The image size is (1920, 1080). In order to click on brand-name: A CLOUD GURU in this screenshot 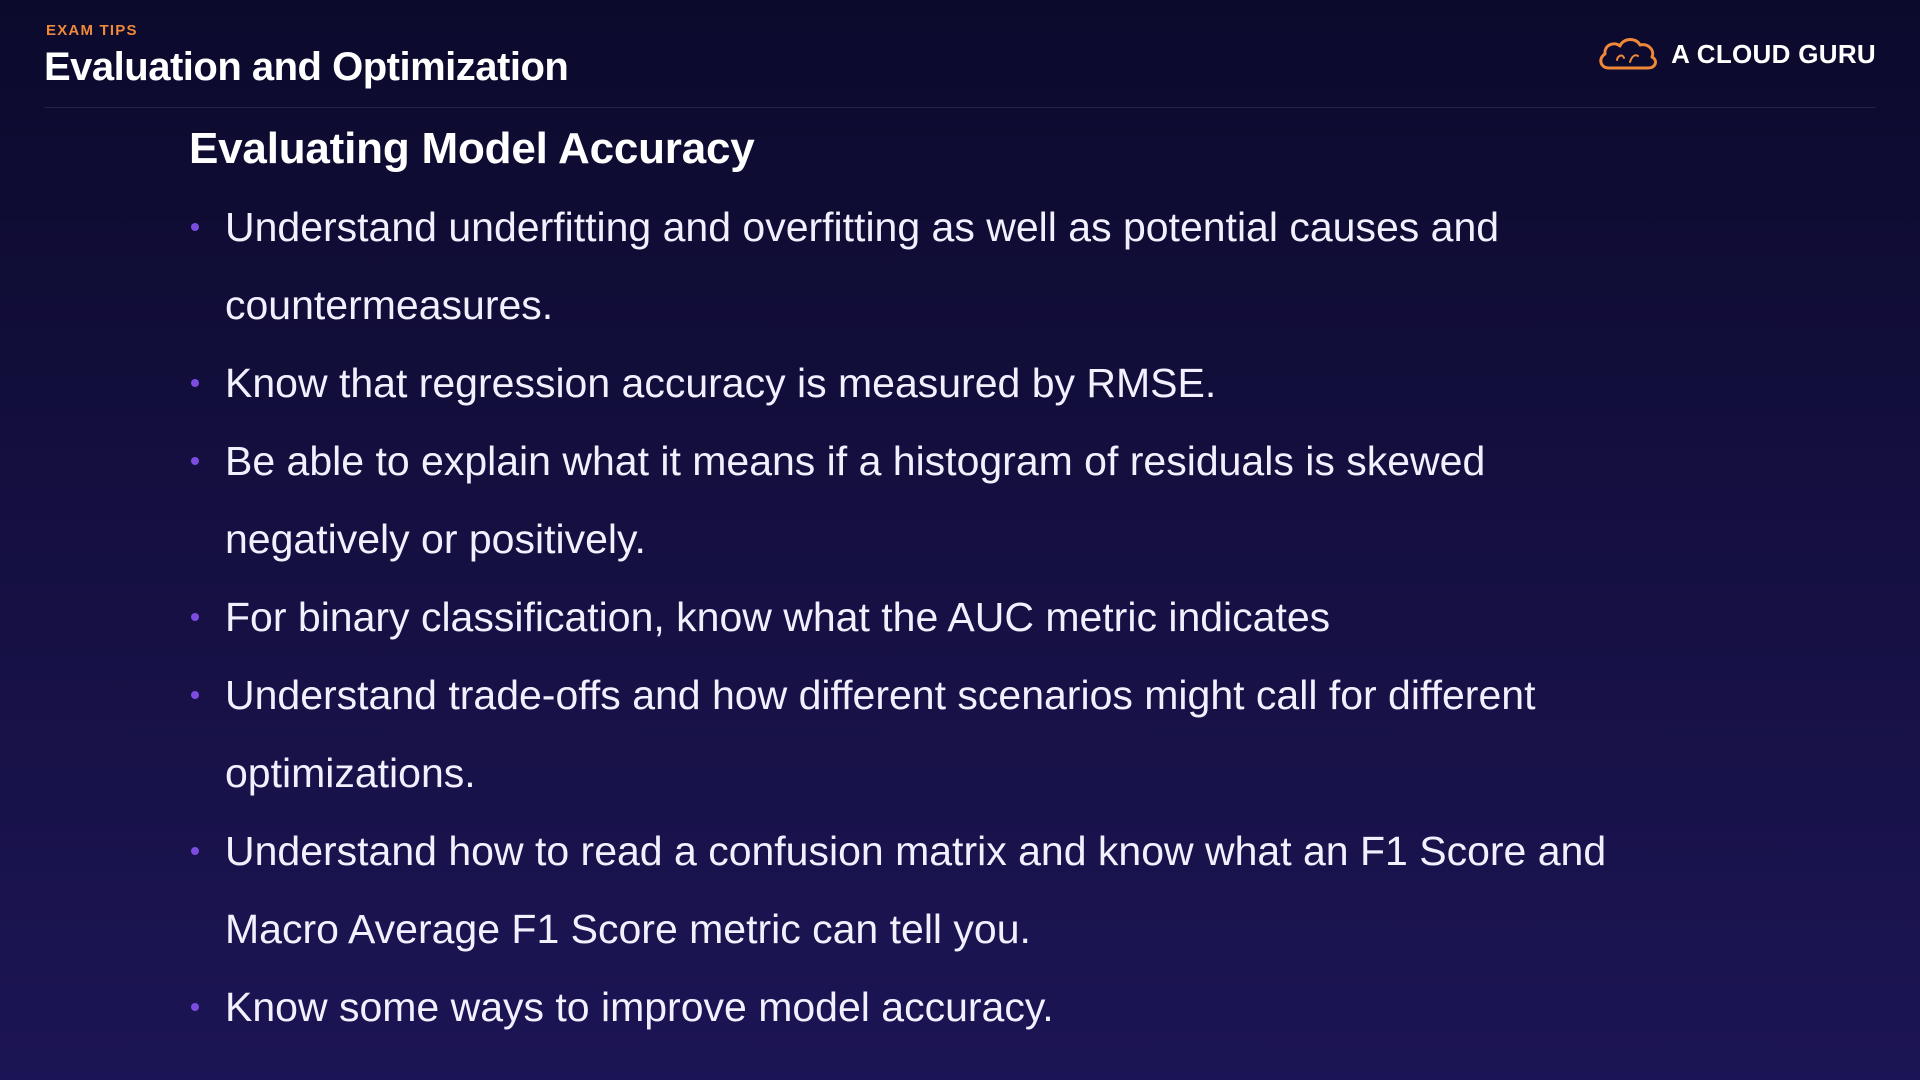, I will do `click(1773, 53)`.